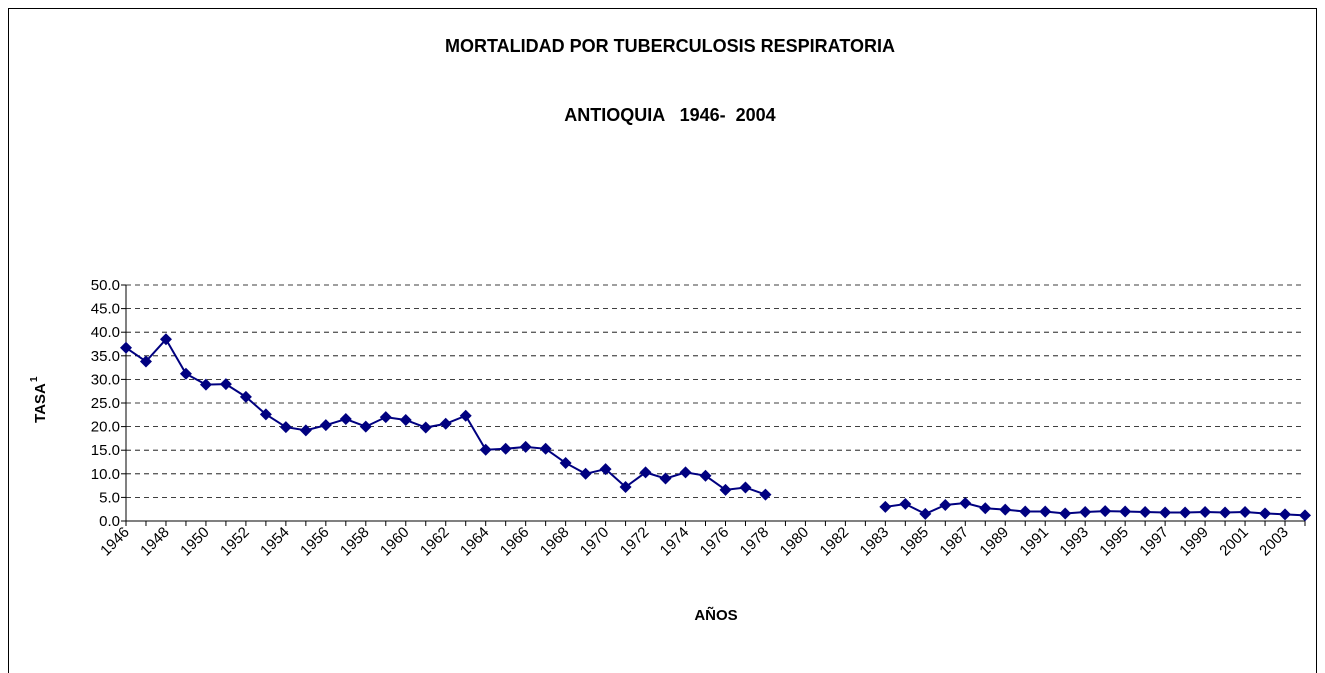 Image resolution: width=1325 pixels, height=673 pixels. Describe the element at coordinates (669, 115) in the screenshot. I see `chart-subtitle: ANTIOQUIA 1946- 2004` at that location.